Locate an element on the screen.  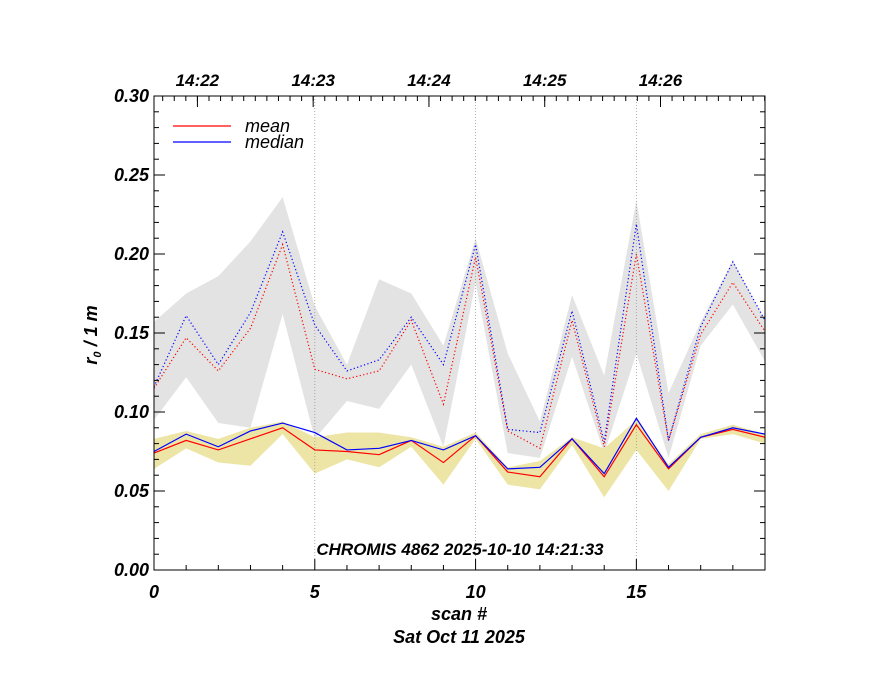
x-tick-label: 5 is located at coordinates (315, 592).